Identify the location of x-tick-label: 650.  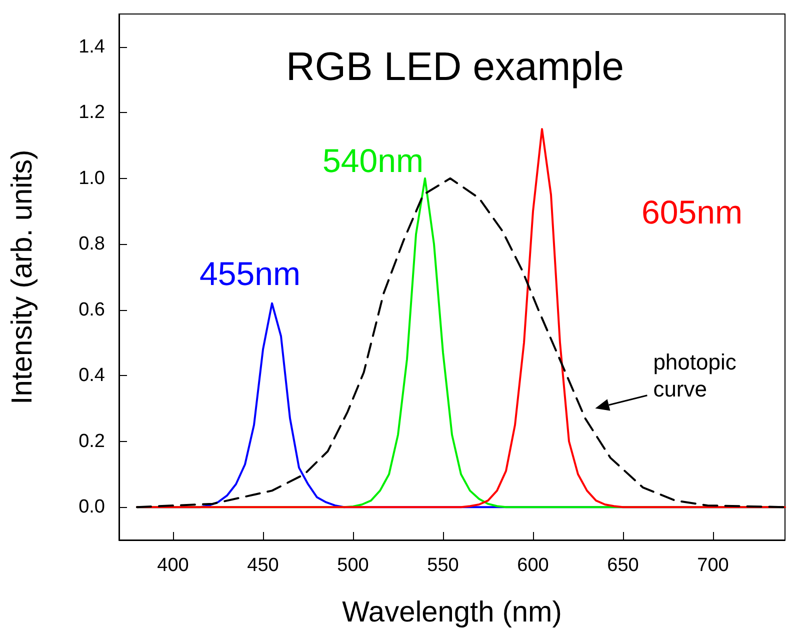
(623, 565).